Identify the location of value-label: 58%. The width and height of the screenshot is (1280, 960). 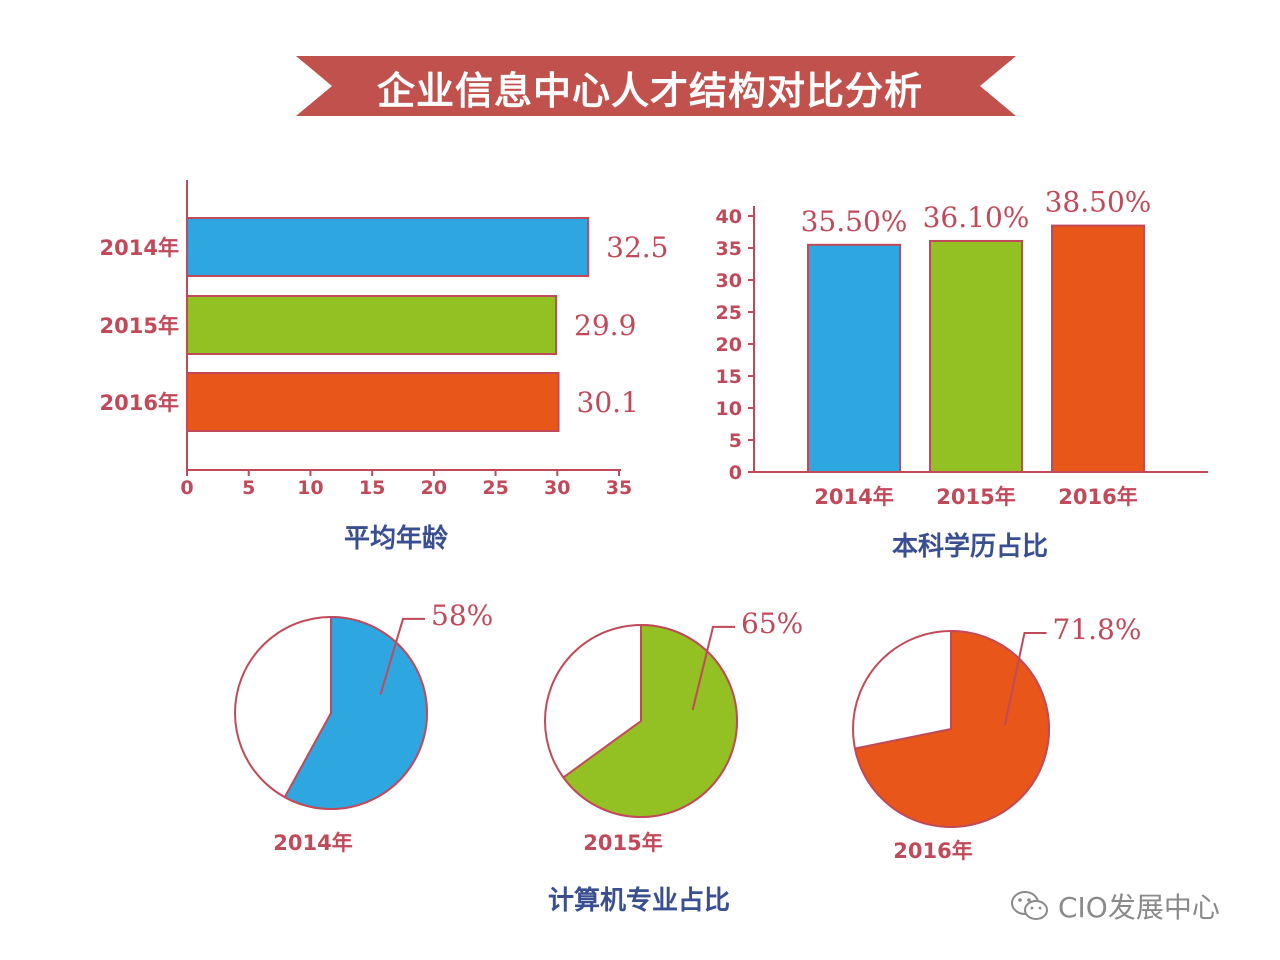
(462, 615).